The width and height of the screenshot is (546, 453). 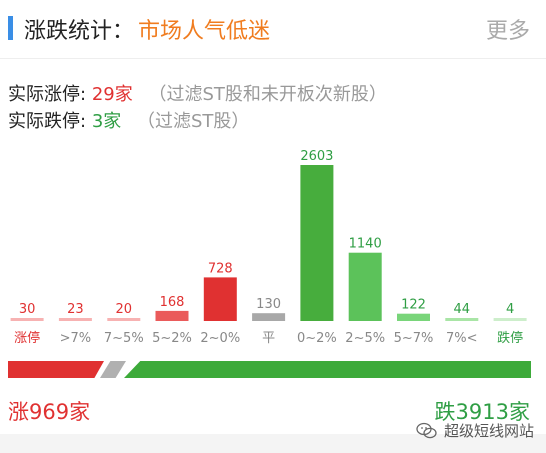 What do you see at coordinates (47, 121) in the screenshot?
I see `limit-down-label: 实际跌停:` at bounding box center [47, 121].